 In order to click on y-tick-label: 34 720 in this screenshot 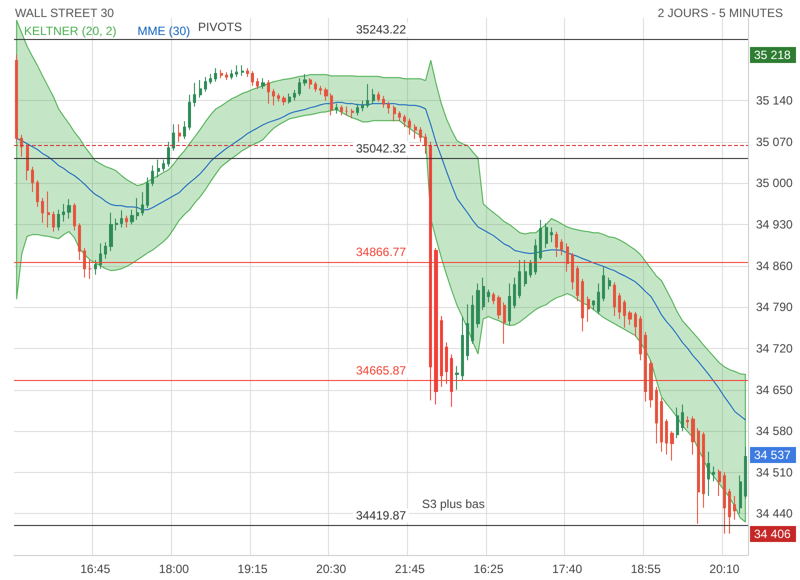, I will do `click(775, 348)`.